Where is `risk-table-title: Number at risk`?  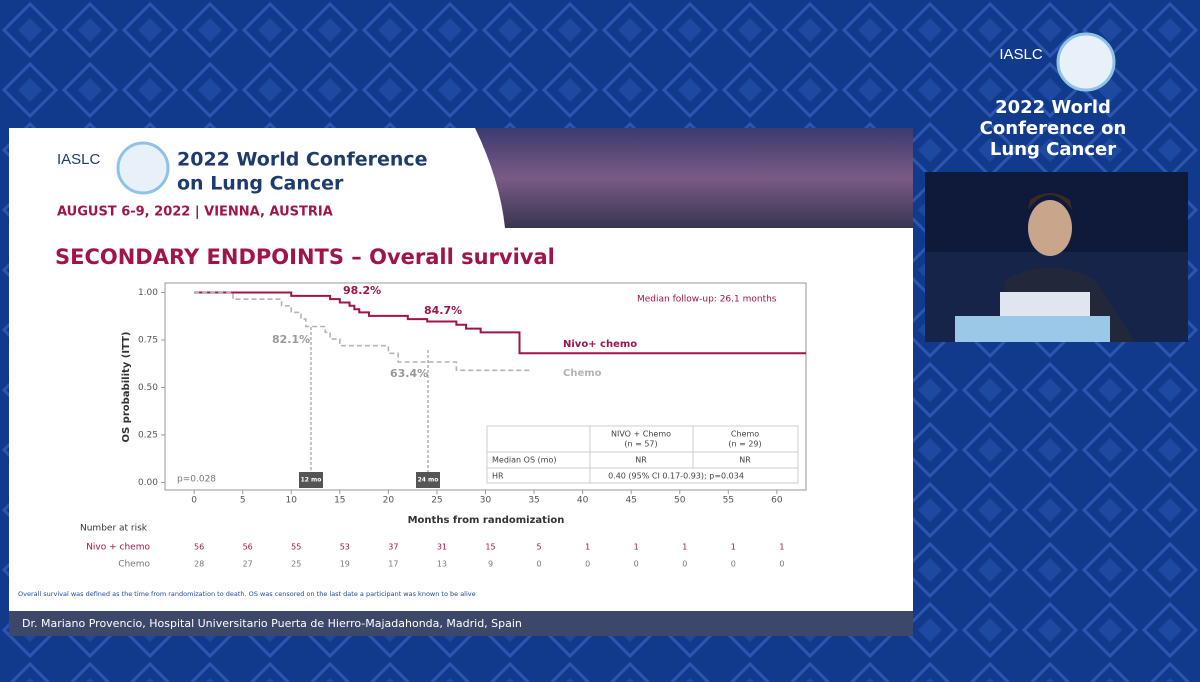
risk-table-title: Number at risk is located at coordinates (114, 529).